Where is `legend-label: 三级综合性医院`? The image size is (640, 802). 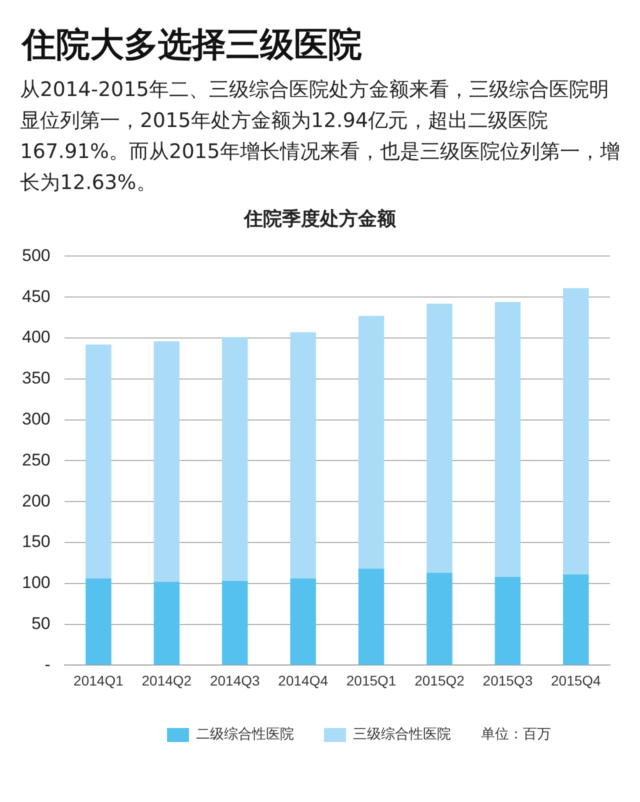 legend-label: 三级综合性医院 is located at coordinates (402, 734).